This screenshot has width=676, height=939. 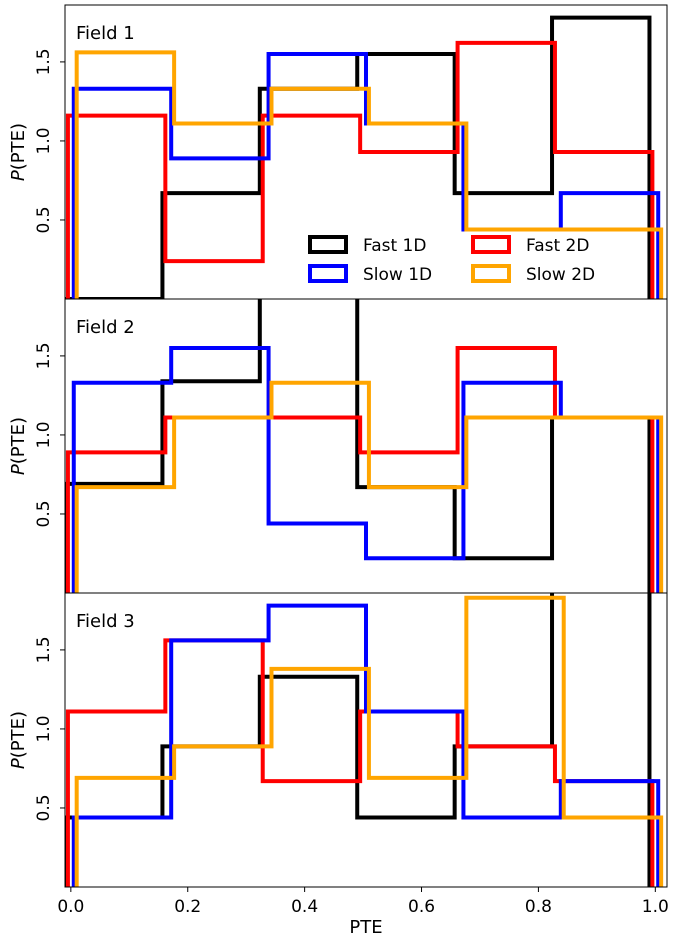 What do you see at coordinates (538, 907) in the screenshot?
I see `x-tick-label: 0.8` at bounding box center [538, 907].